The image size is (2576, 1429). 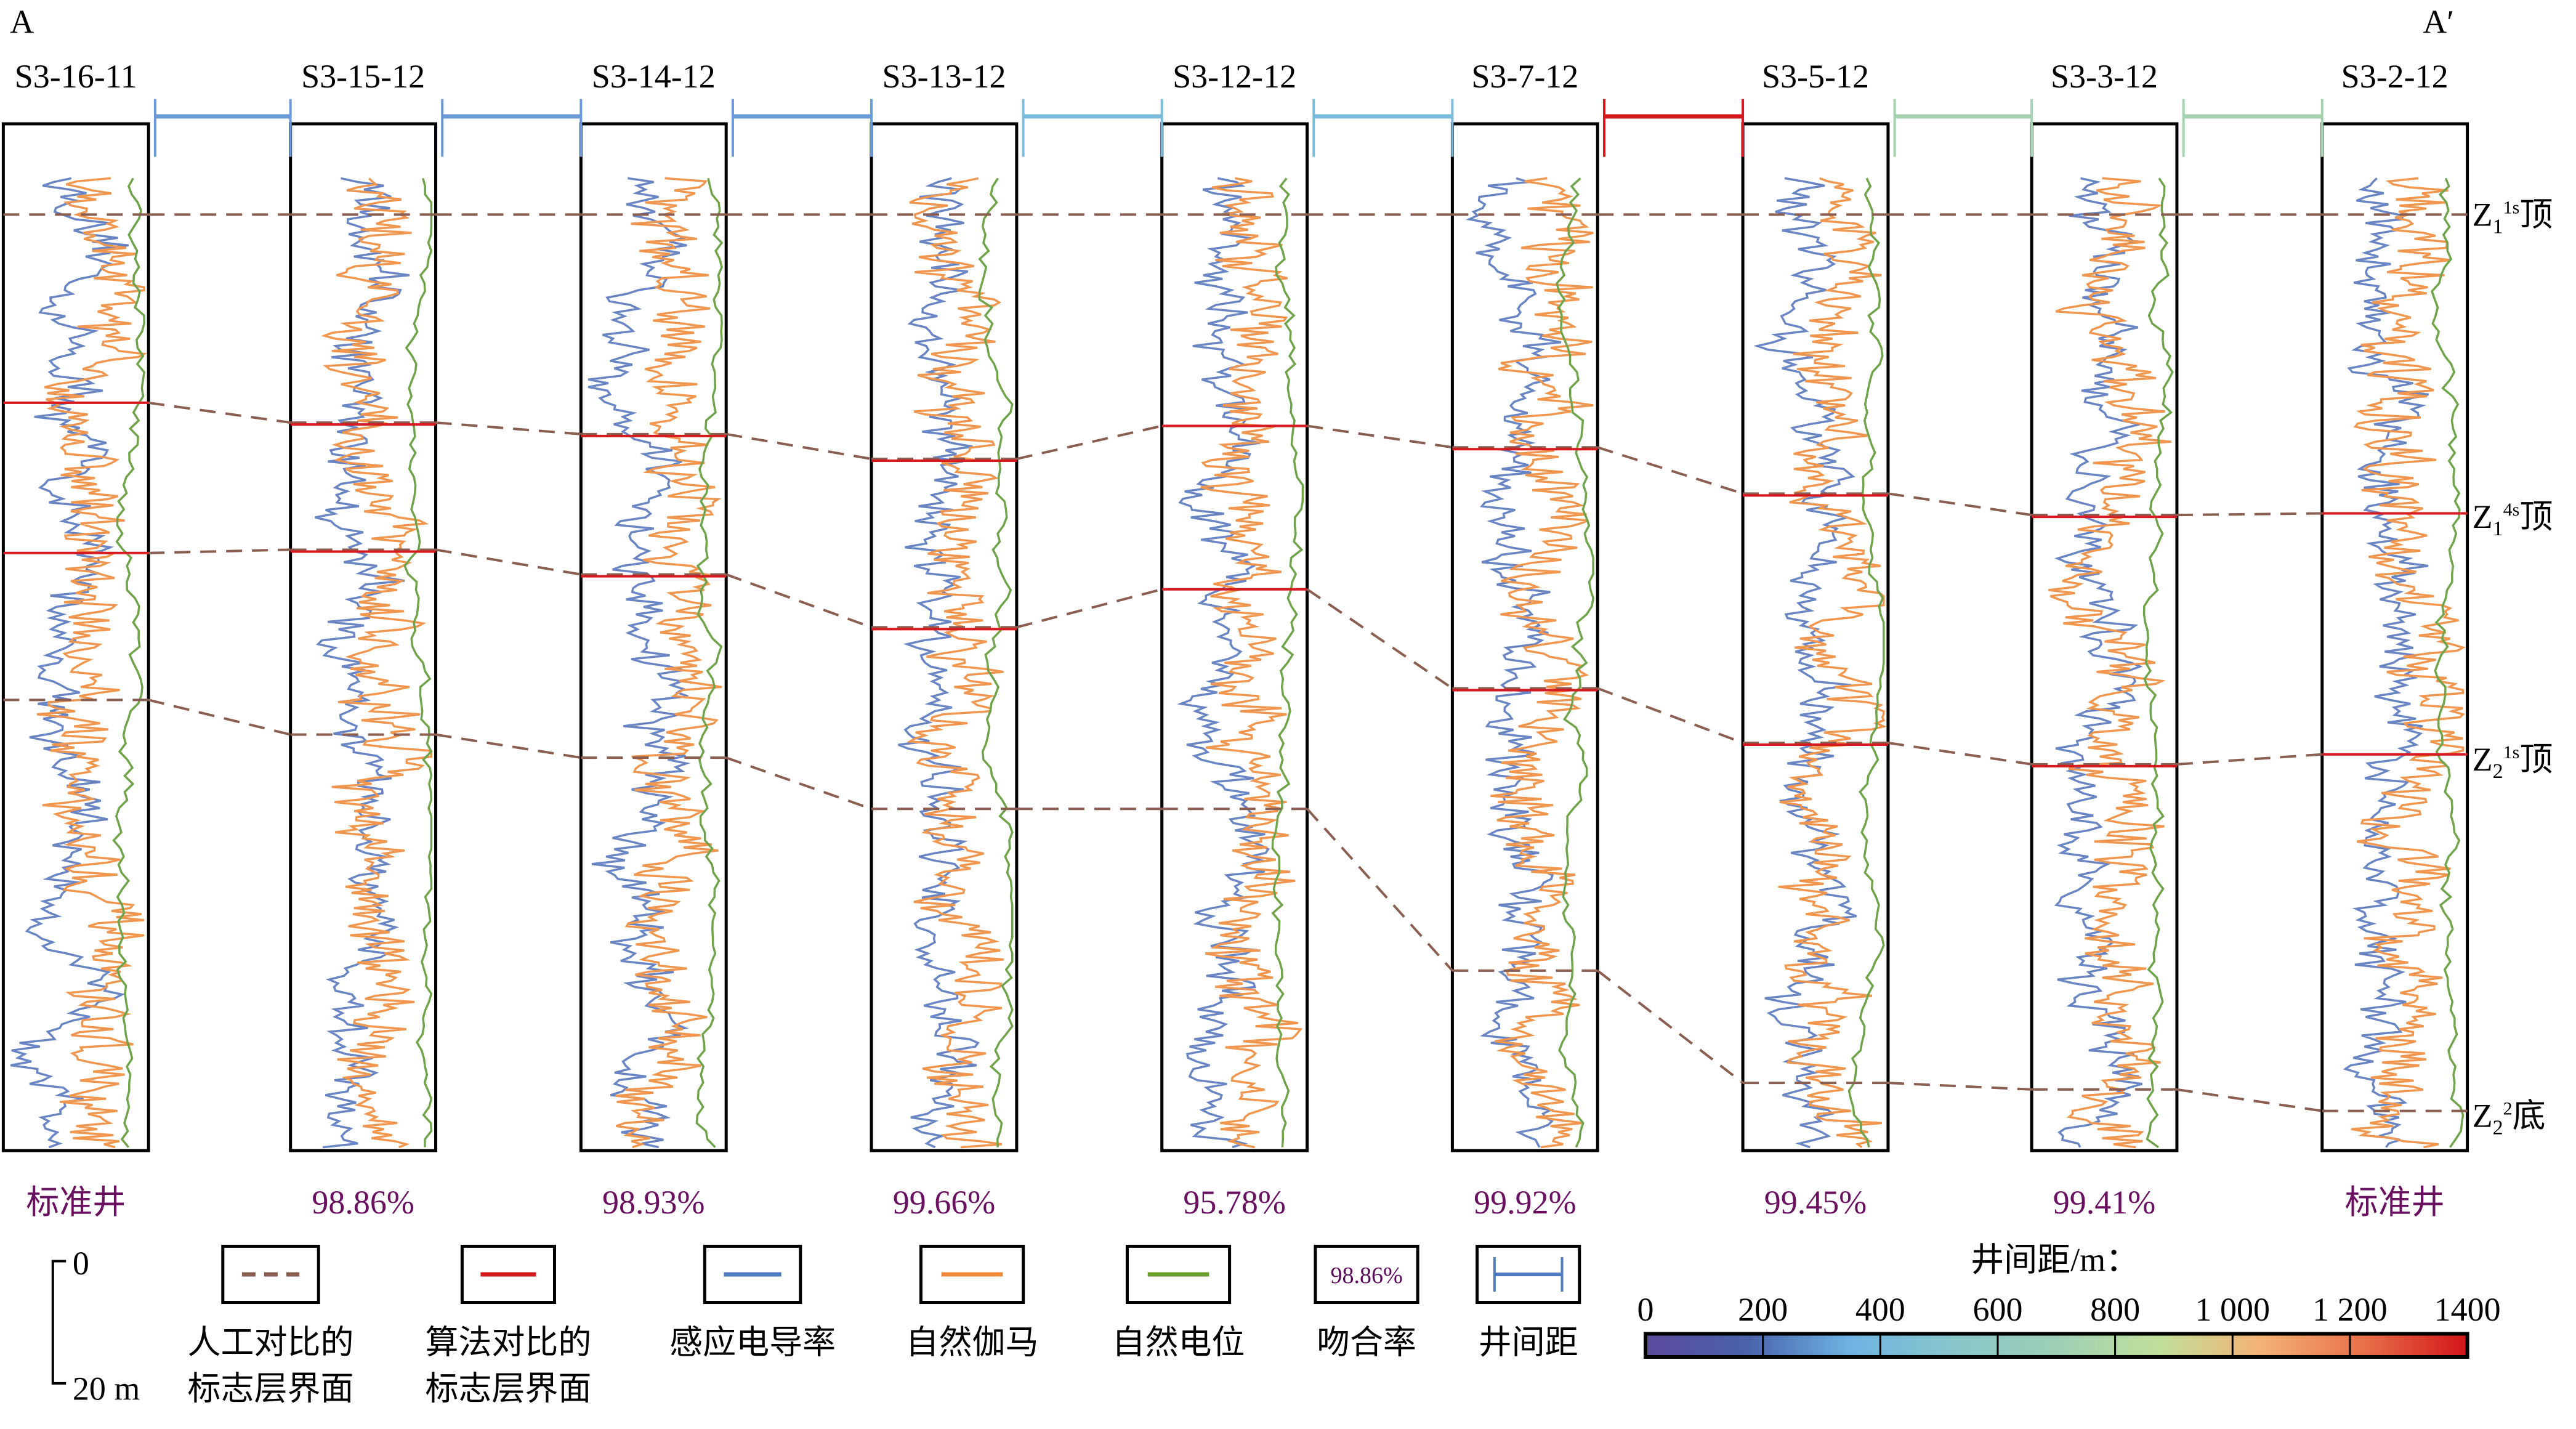 What do you see at coordinates (2536, 516) in the screenshot?
I see `horizon-suffix: 顶` at bounding box center [2536, 516].